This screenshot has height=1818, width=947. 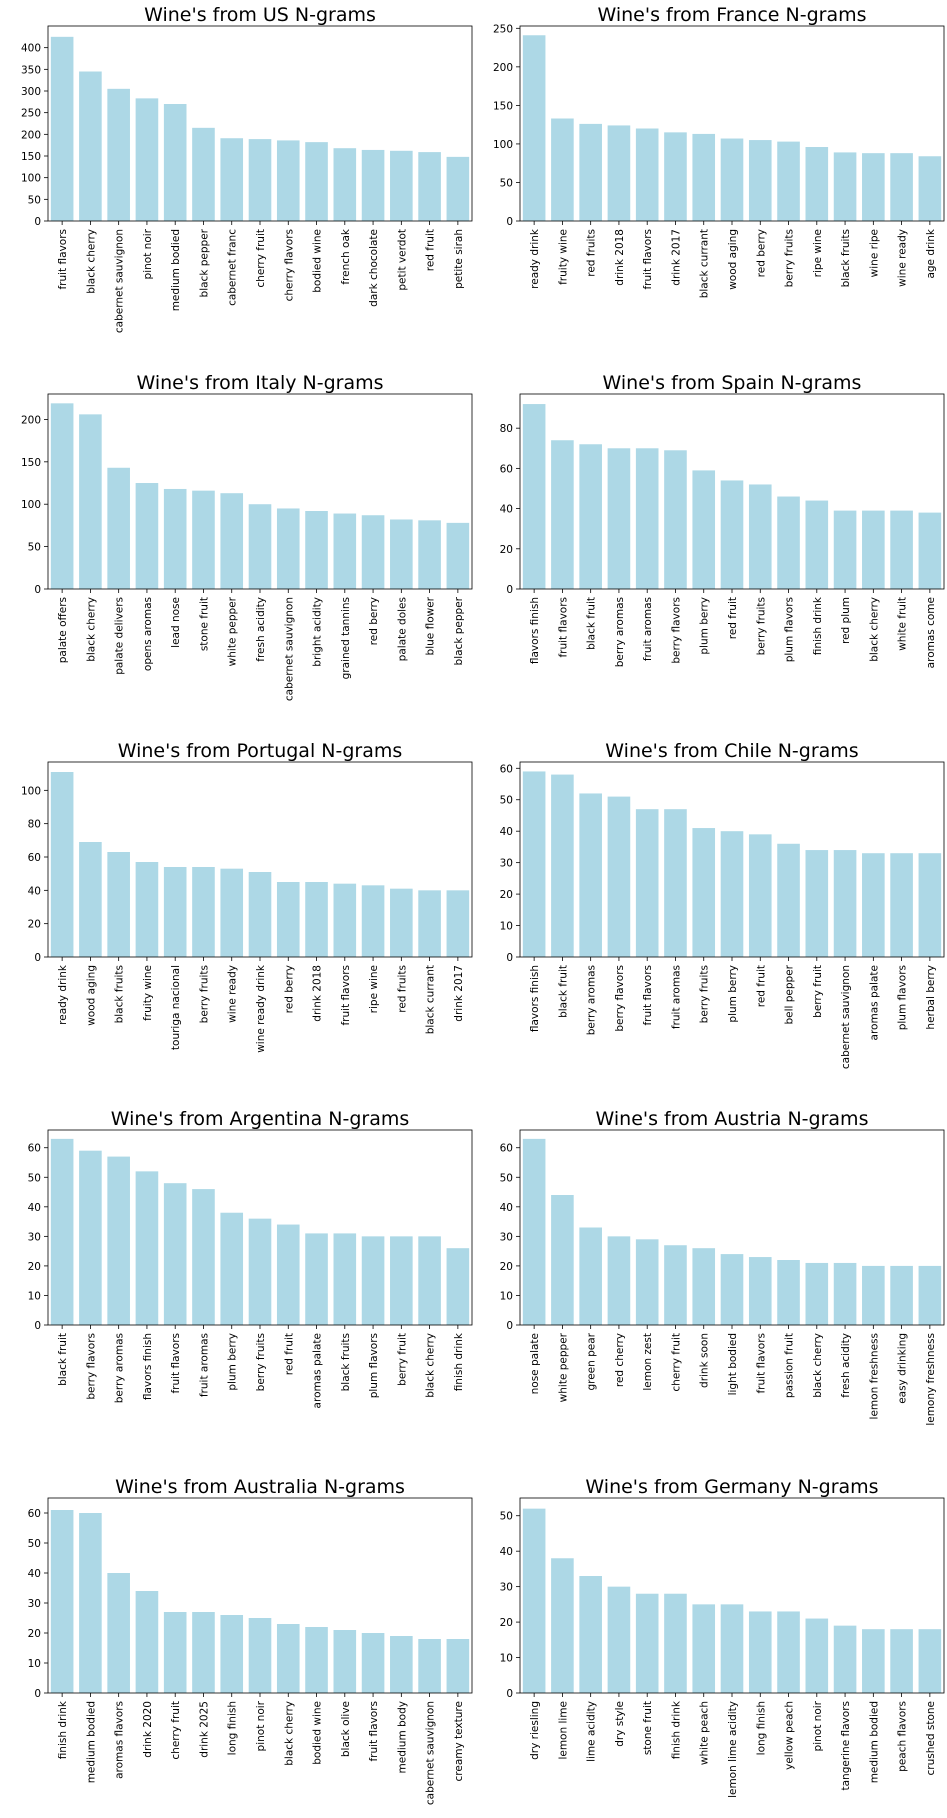 What do you see at coordinates (176, 1007) in the screenshot?
I see `x-tick-label: touriga nacional` at bounding box center [176, 1007].